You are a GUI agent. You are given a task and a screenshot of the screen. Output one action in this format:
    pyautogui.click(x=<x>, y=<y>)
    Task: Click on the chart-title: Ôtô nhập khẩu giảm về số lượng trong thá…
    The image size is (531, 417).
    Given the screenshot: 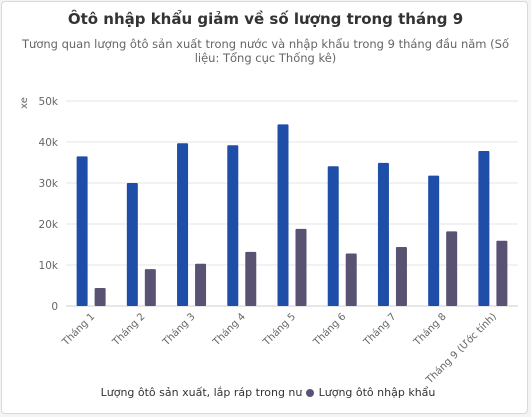 What is the action you would take?
    pyautogui.click(x=265, y=19)
    